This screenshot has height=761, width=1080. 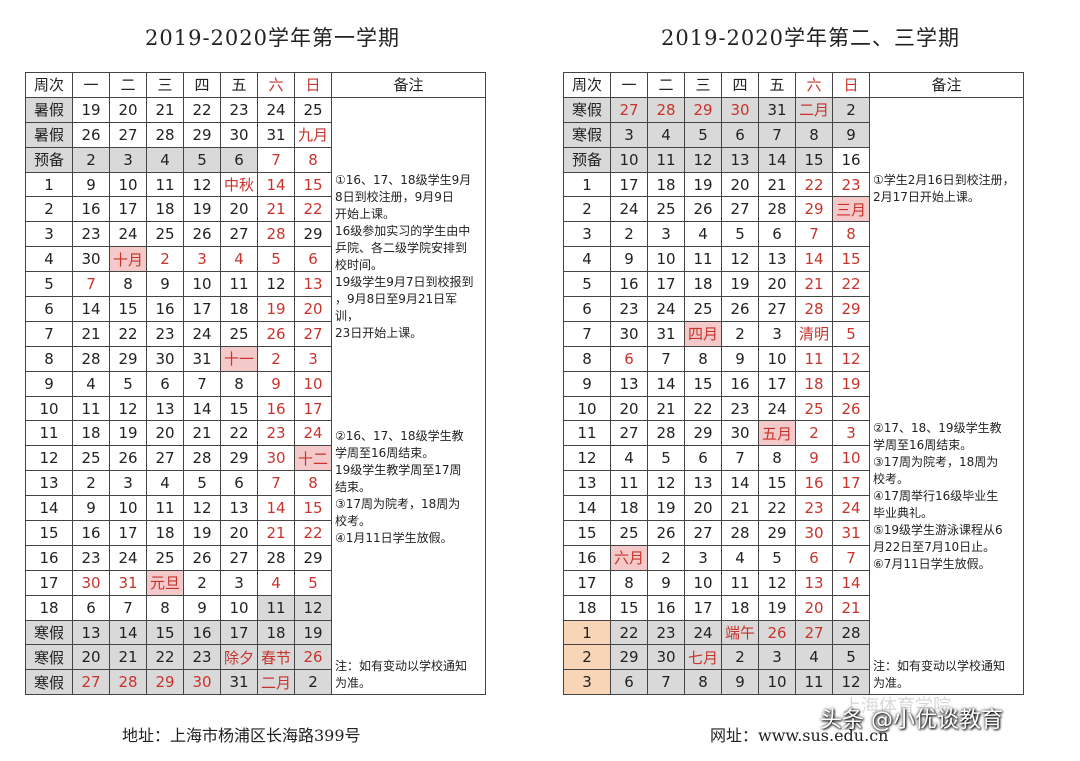 I want to click on day-cell: 11, so click(x=814, y=683).